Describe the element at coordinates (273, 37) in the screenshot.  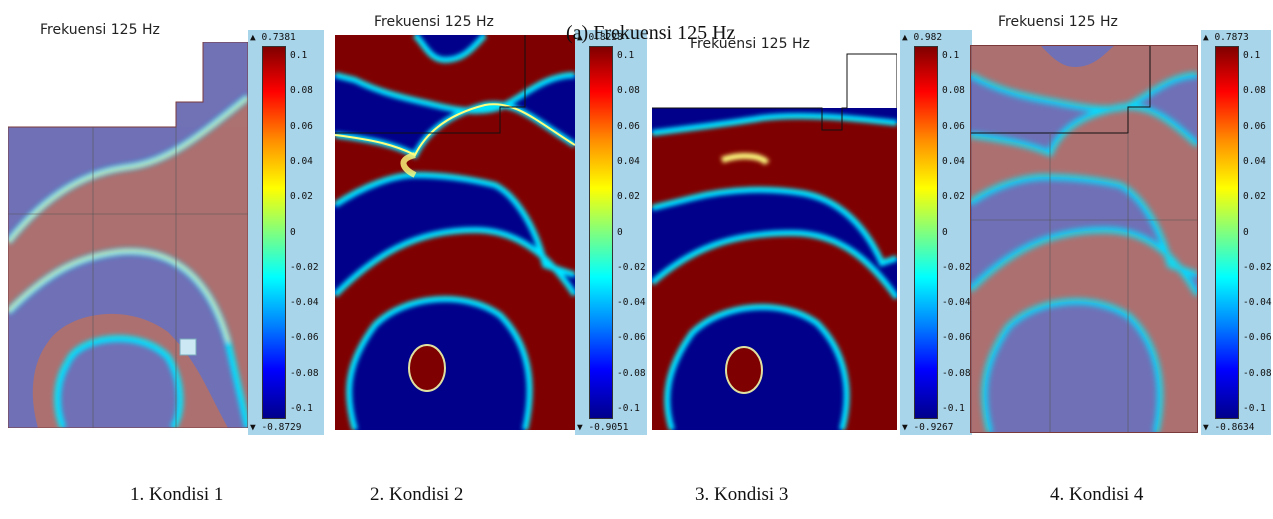
I see `colorbar-max: ▲ 0.7381` at that location.